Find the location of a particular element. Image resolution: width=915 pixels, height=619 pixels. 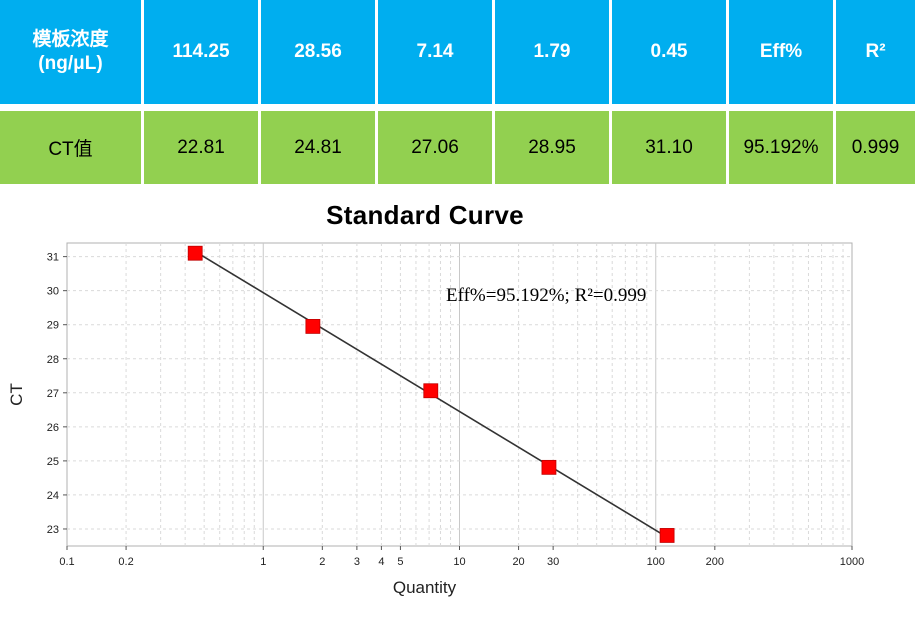

x-tick-label: 20 is located at coordinates (518, 562).